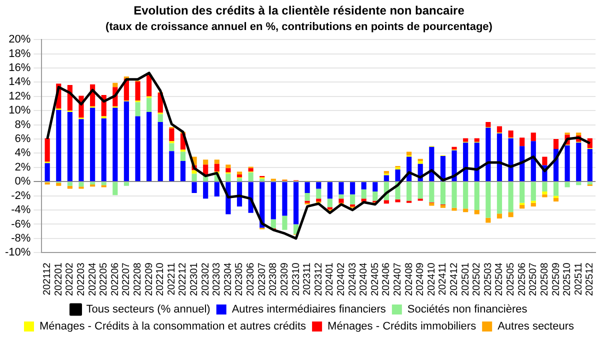 This screenshot has height=342, width=604. What do you see at coordinates (240, 279) in the screenshot?
I see `x-tick-label: 202305` at bounding box center [240, 279].